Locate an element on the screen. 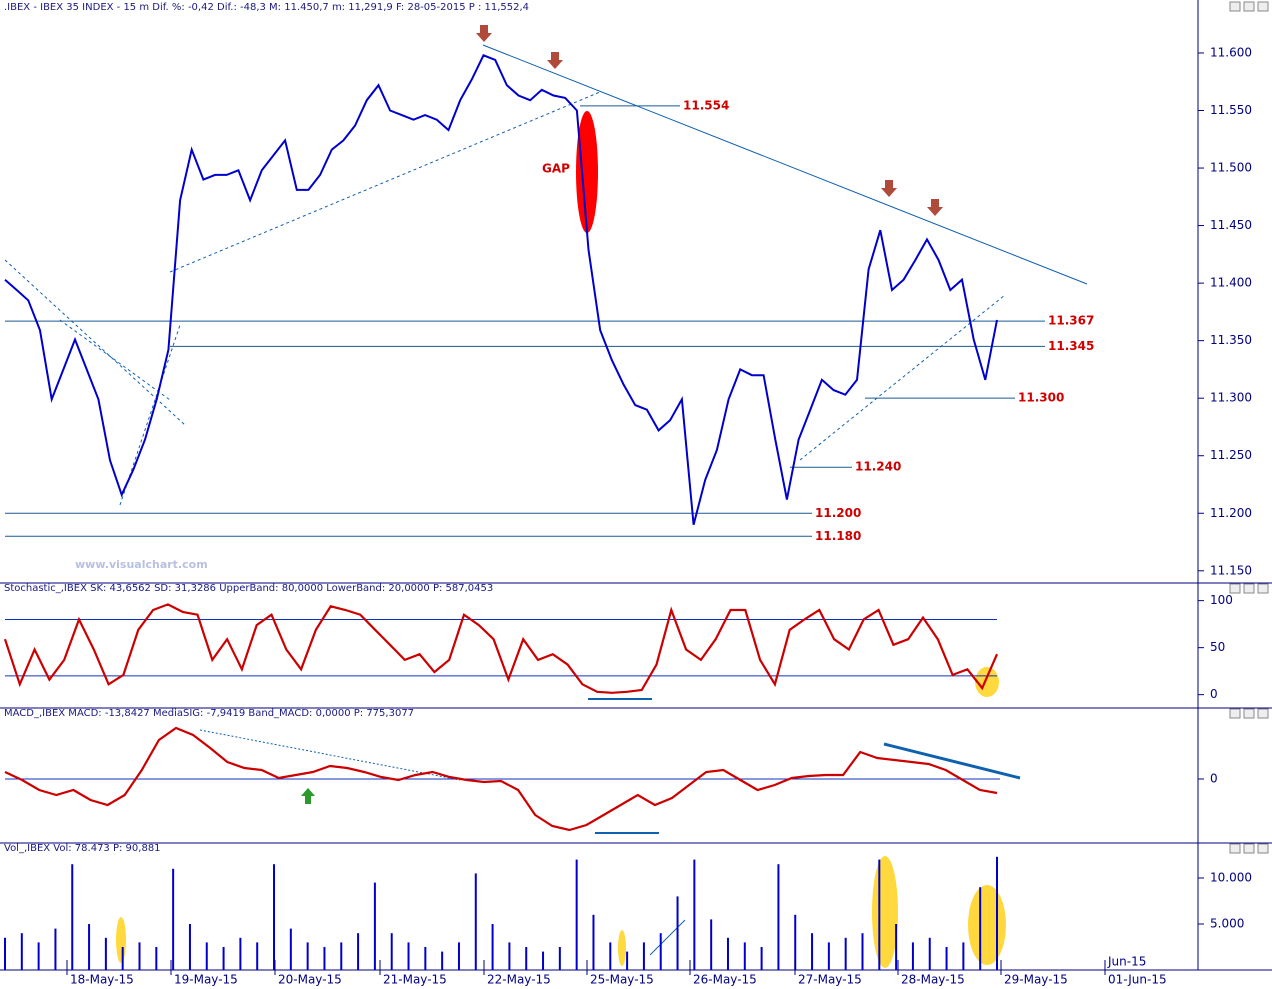 Image resolution: width=1272 pixels, height=989 pixels. y-tick-label: 100 is located at coordinates (1221, 600).